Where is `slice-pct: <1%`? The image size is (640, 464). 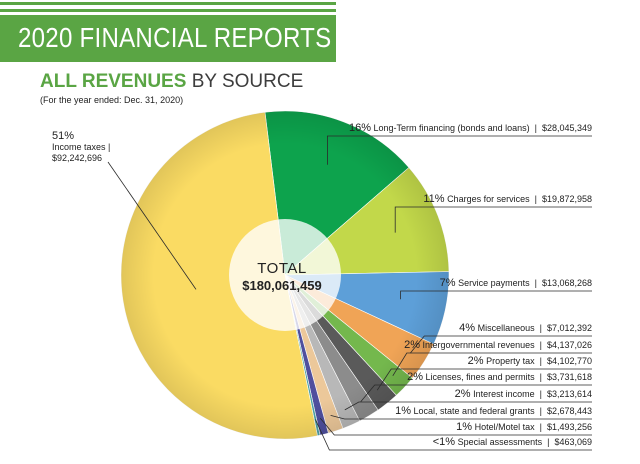
slice-pct: <1% is located at coordinates (444, 442).